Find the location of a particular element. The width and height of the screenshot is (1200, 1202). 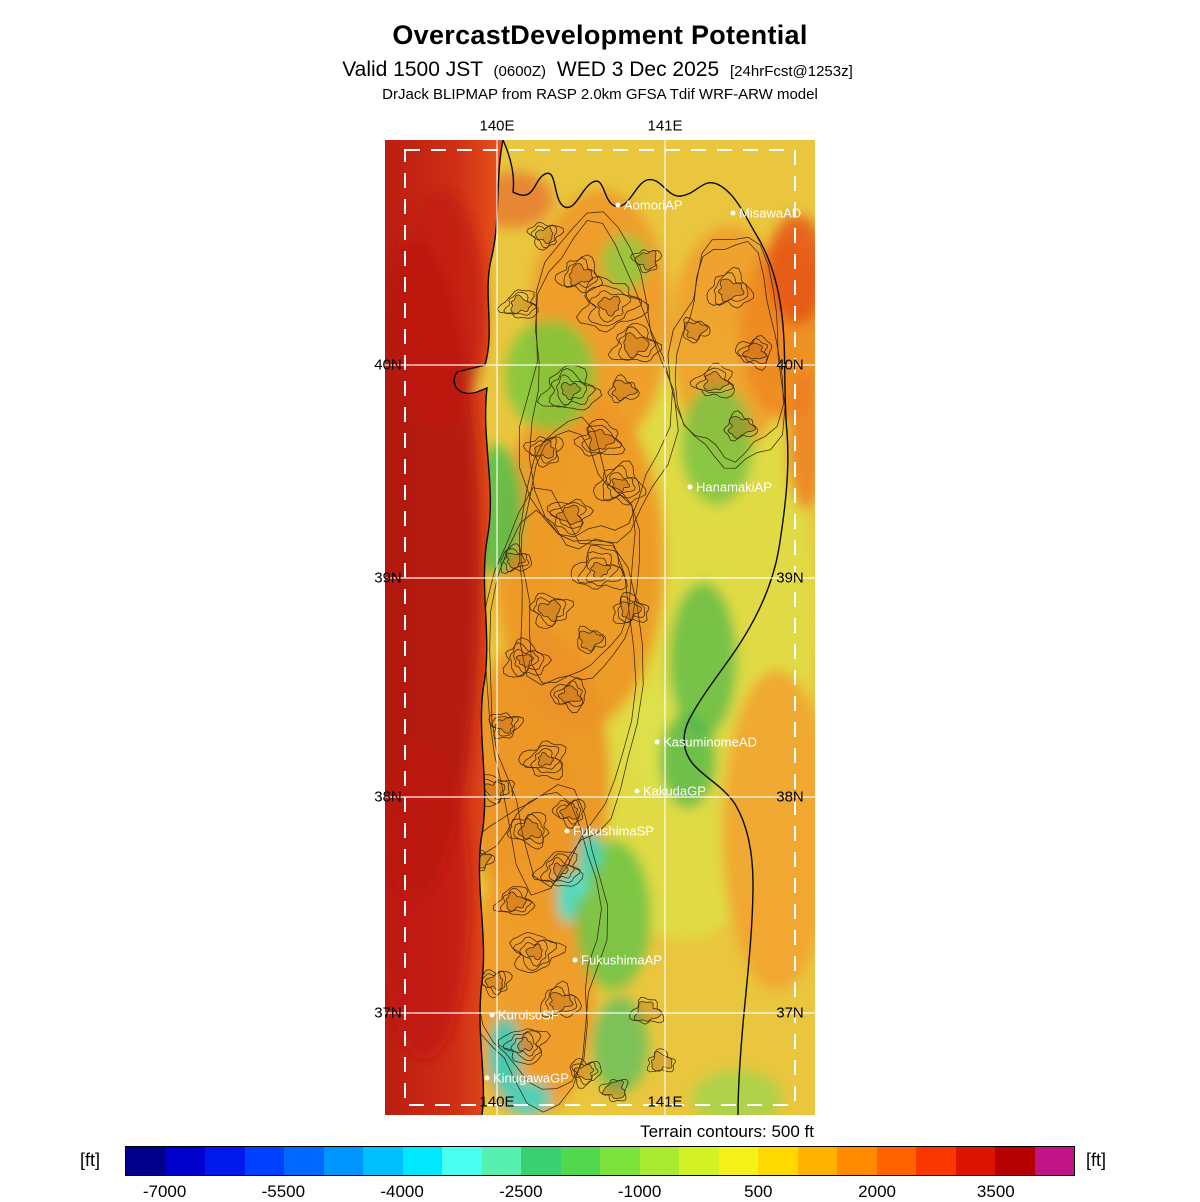

page-title: OvercastDevelopment Potential is located at coordinates (600, 35).